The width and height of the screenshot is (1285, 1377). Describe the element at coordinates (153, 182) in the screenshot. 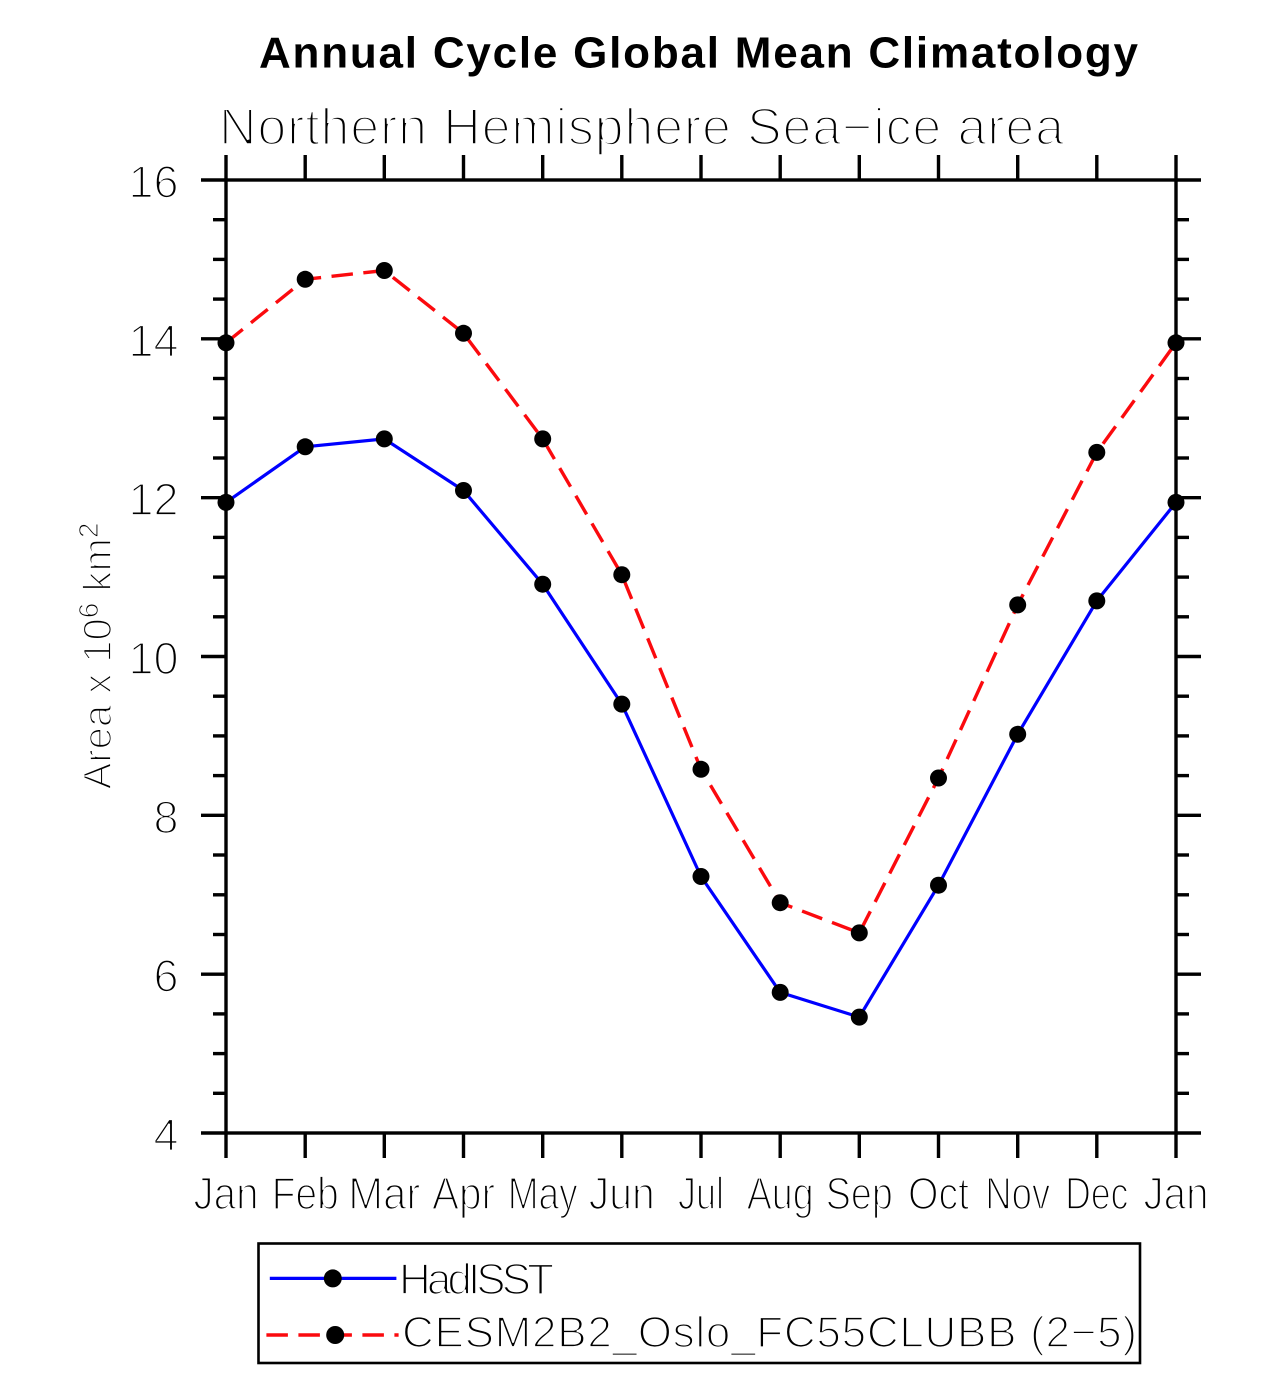

I see `svg-text: 16` at that location.